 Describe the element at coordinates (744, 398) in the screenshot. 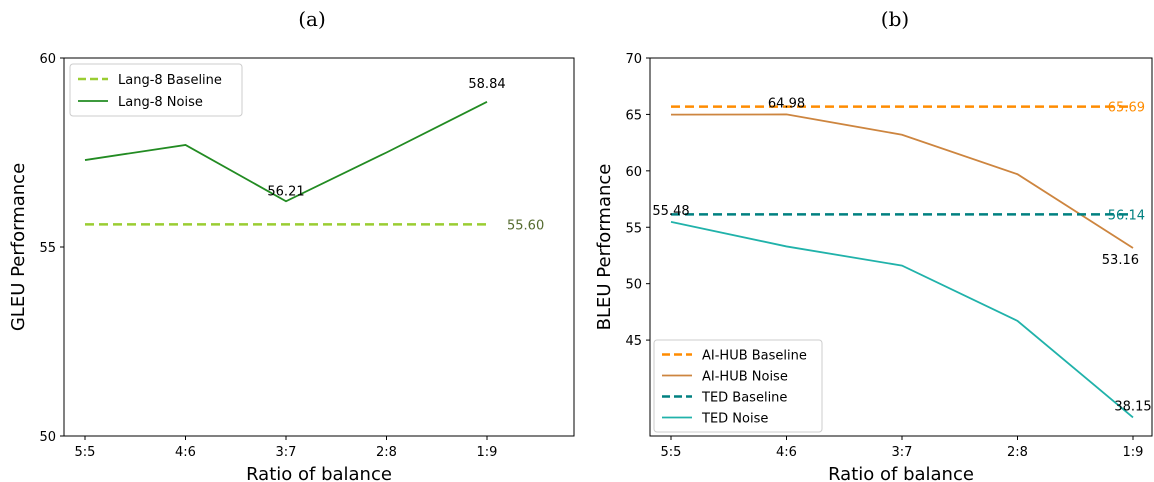

I see `legend-label: TED Baseline` at that location.